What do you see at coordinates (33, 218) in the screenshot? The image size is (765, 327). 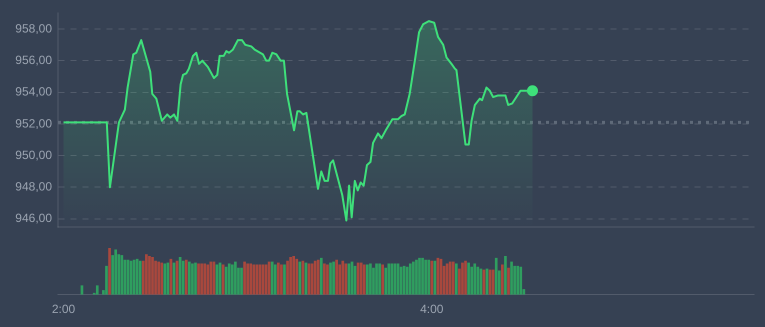 I see `y-tick-label: 946,00` at bounding box center [33, 218].